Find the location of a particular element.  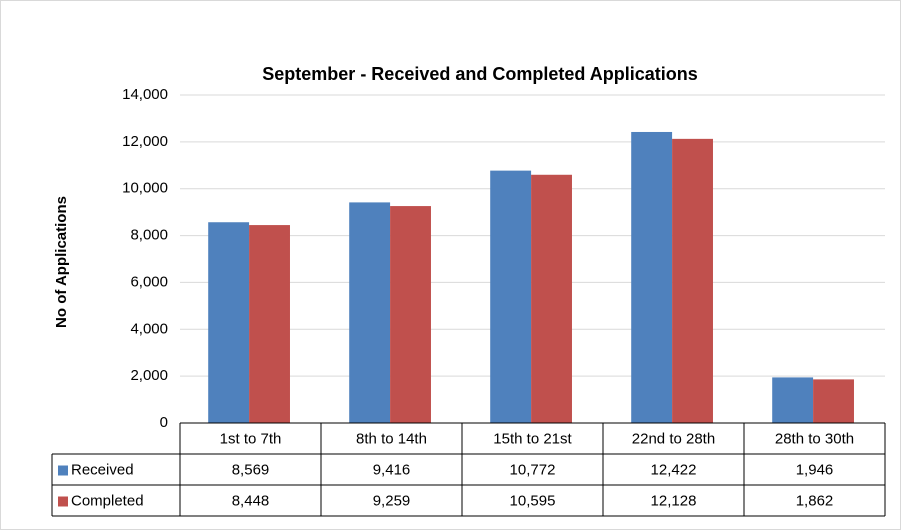

x-tick-label: 8th to 14th is located at coordinates (391, 438).